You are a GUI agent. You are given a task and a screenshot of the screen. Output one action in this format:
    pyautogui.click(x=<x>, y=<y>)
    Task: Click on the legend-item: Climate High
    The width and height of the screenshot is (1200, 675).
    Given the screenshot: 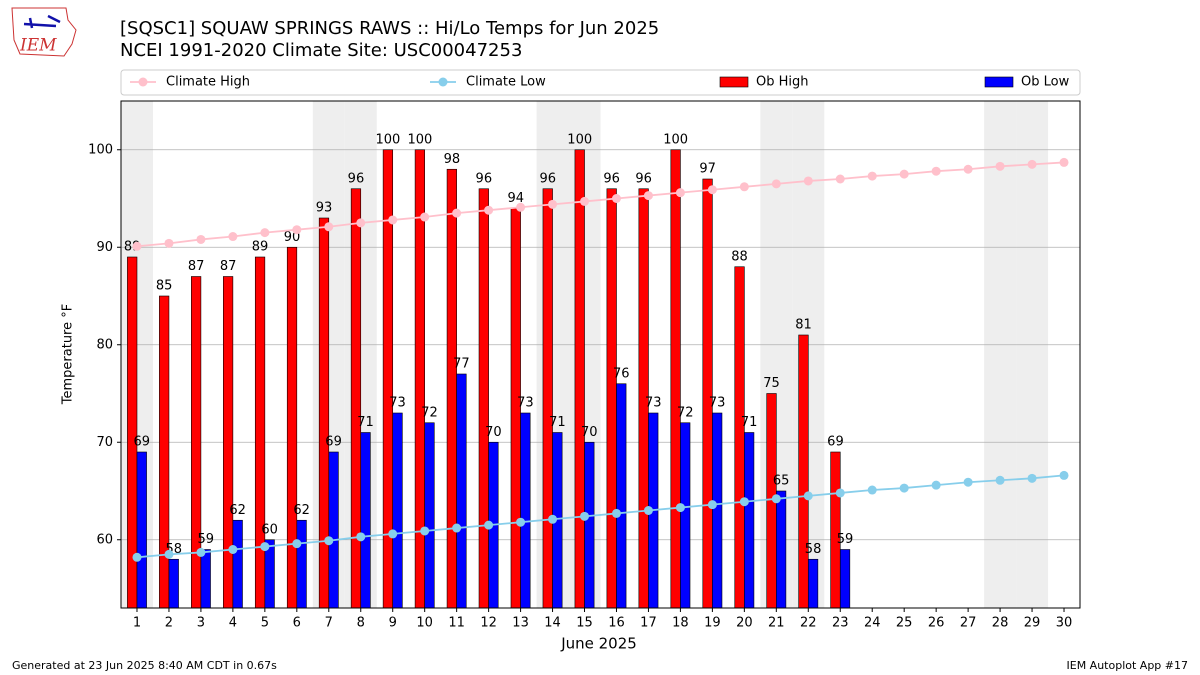 What is the action you would take?
    pyautogui.click(x=190, y=82)
    